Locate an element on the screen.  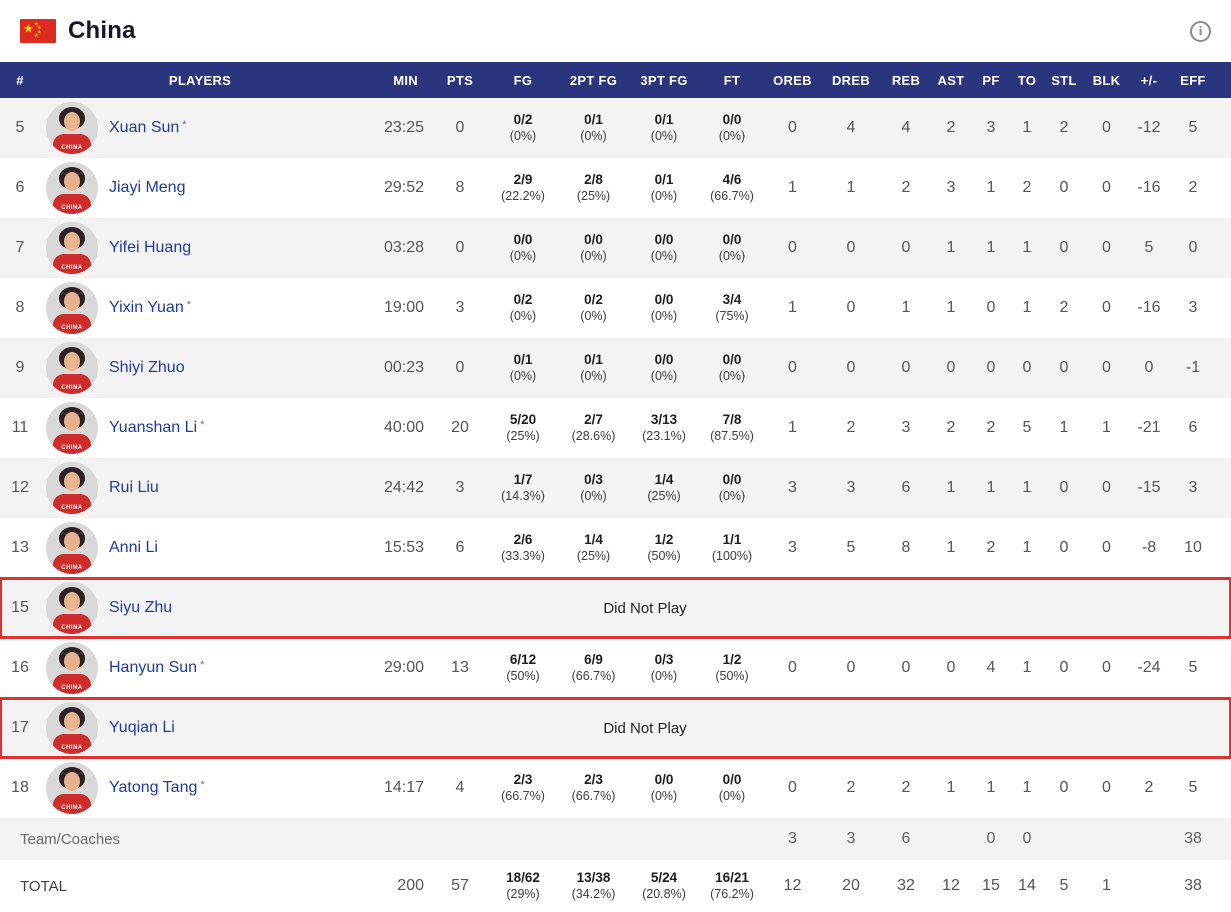
player-number: 11 is located at coordinates (20, 427).